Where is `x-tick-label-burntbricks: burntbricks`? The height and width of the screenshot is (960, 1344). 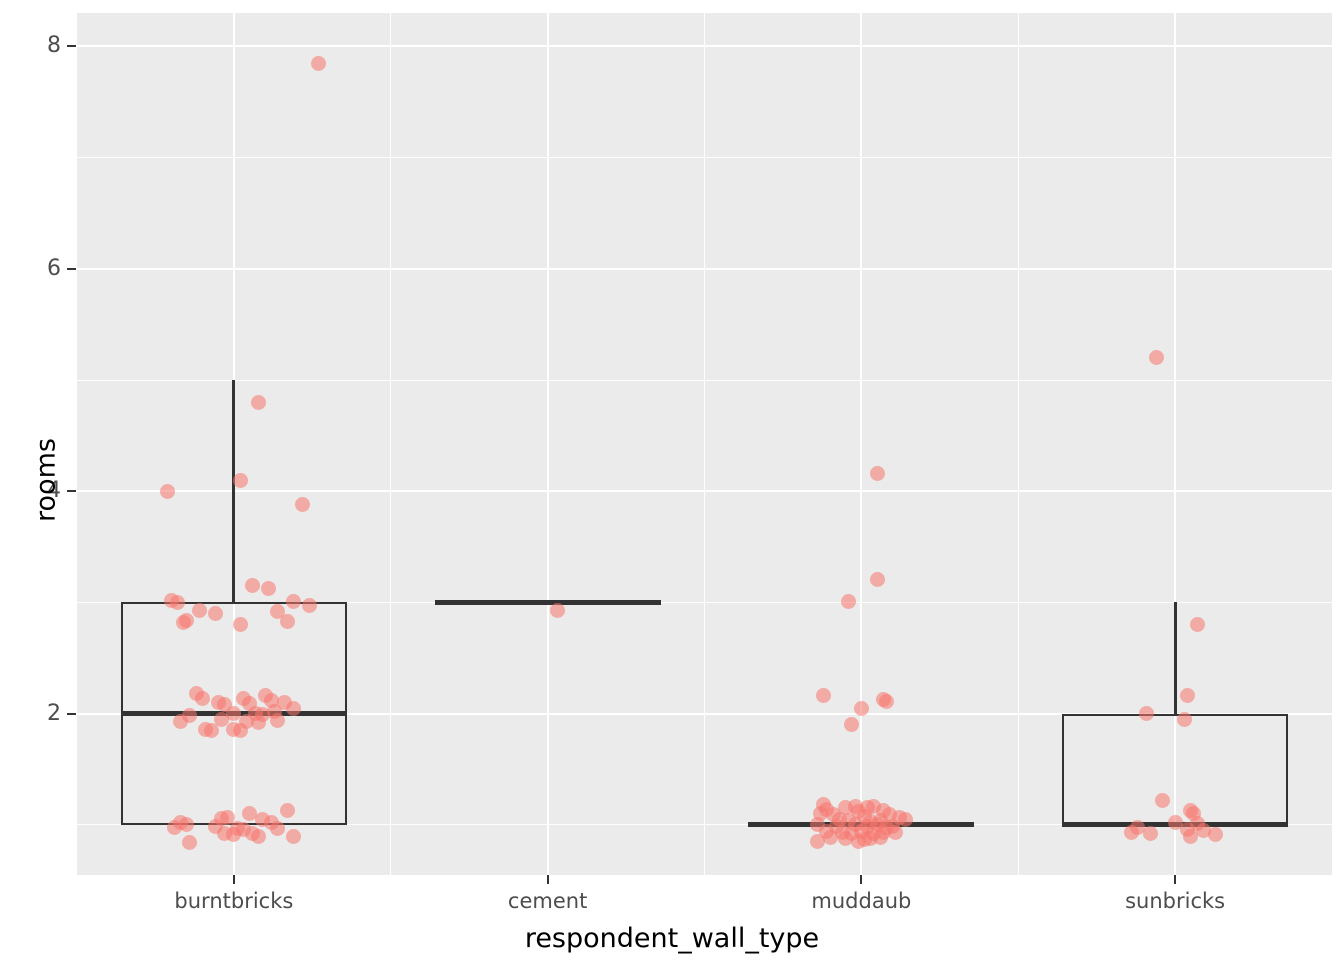 x-tick-label-burntbricks: burntbricks is located at coordinates (234, 901).